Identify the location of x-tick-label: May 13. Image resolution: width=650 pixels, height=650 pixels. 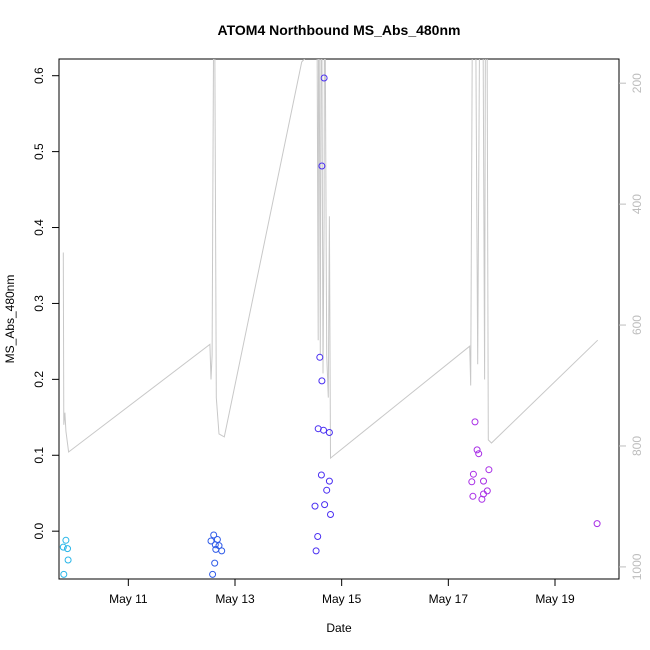
(235, 599).